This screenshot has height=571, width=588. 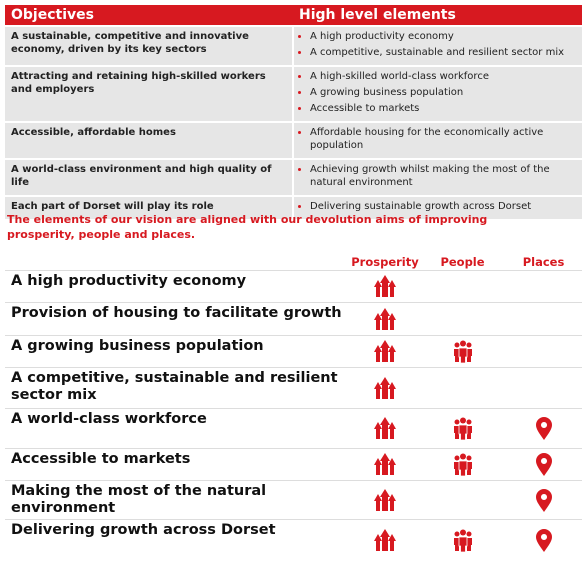 I want to click on row-label: A high productivity economy, so click(x=177, y=286).